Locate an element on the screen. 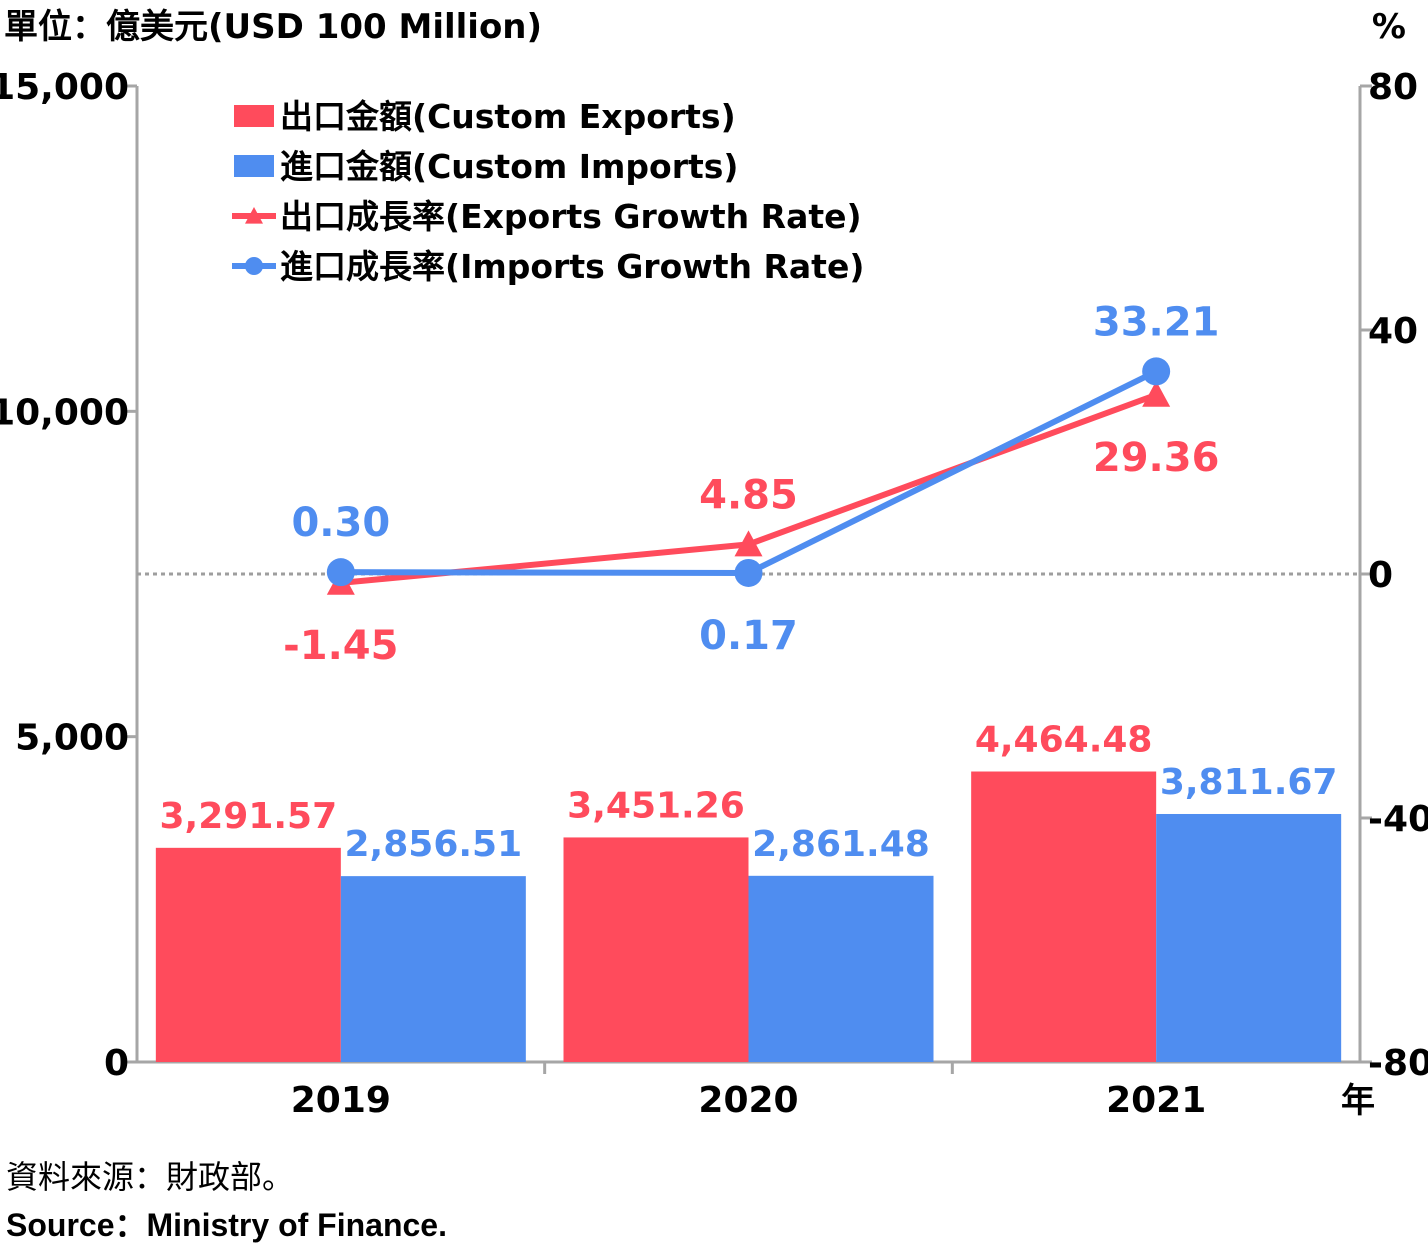 The image size is (1428, 1246). growth-lines is located at coordinates (748, 476).